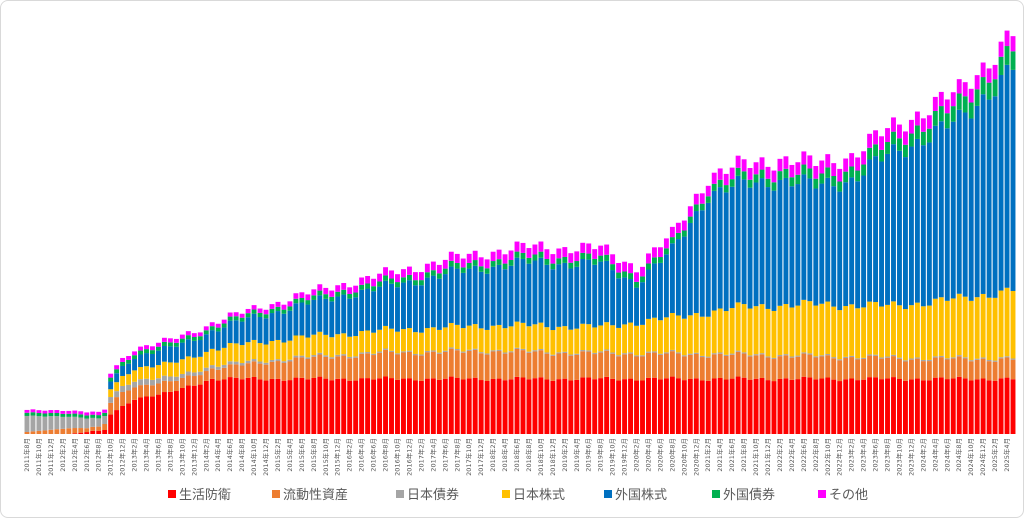  Describe the element at coordinates (310, 495) in the screenshot. I see `legend-item: 流動性資産` at that location.